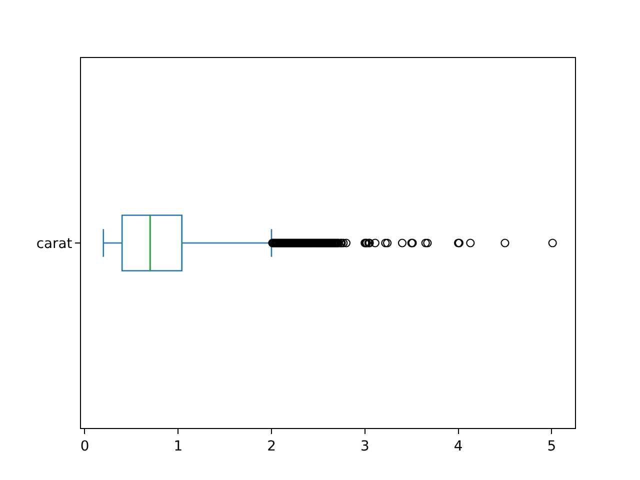 The image size is (640, 480). I want to click on x-tick-label: 3, so click(365, 446).